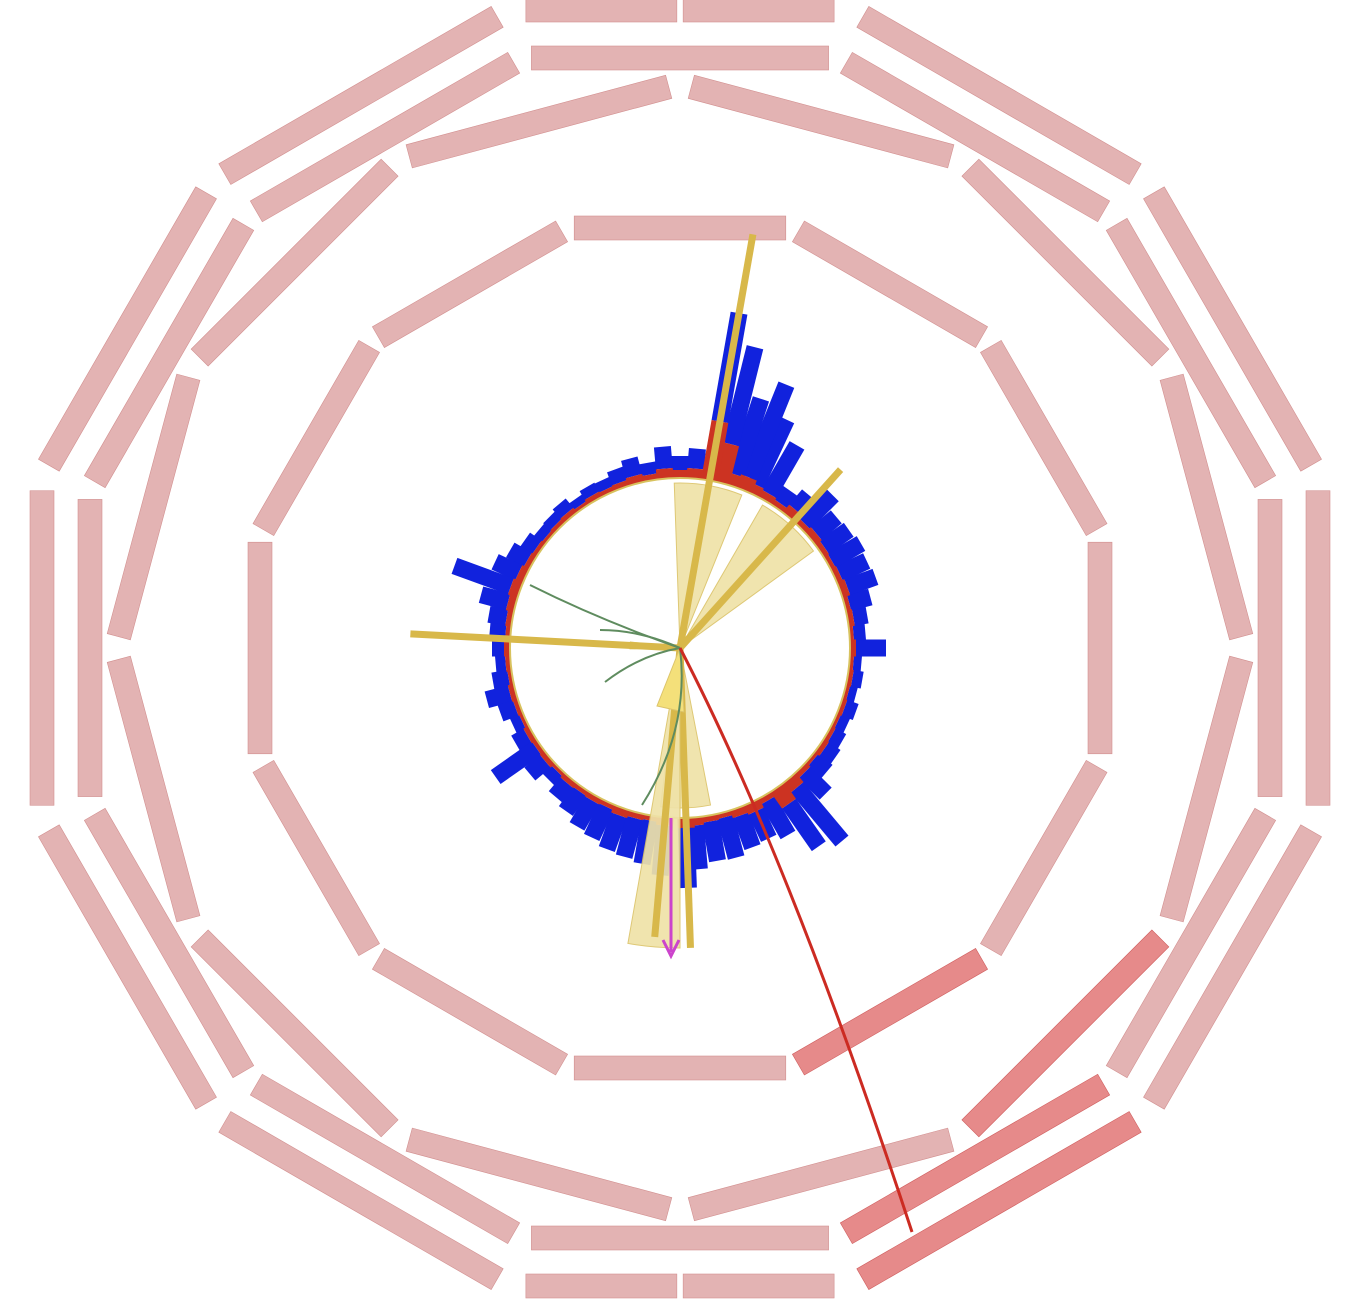  I want to click on met-arrow-head, so click(671, 949).